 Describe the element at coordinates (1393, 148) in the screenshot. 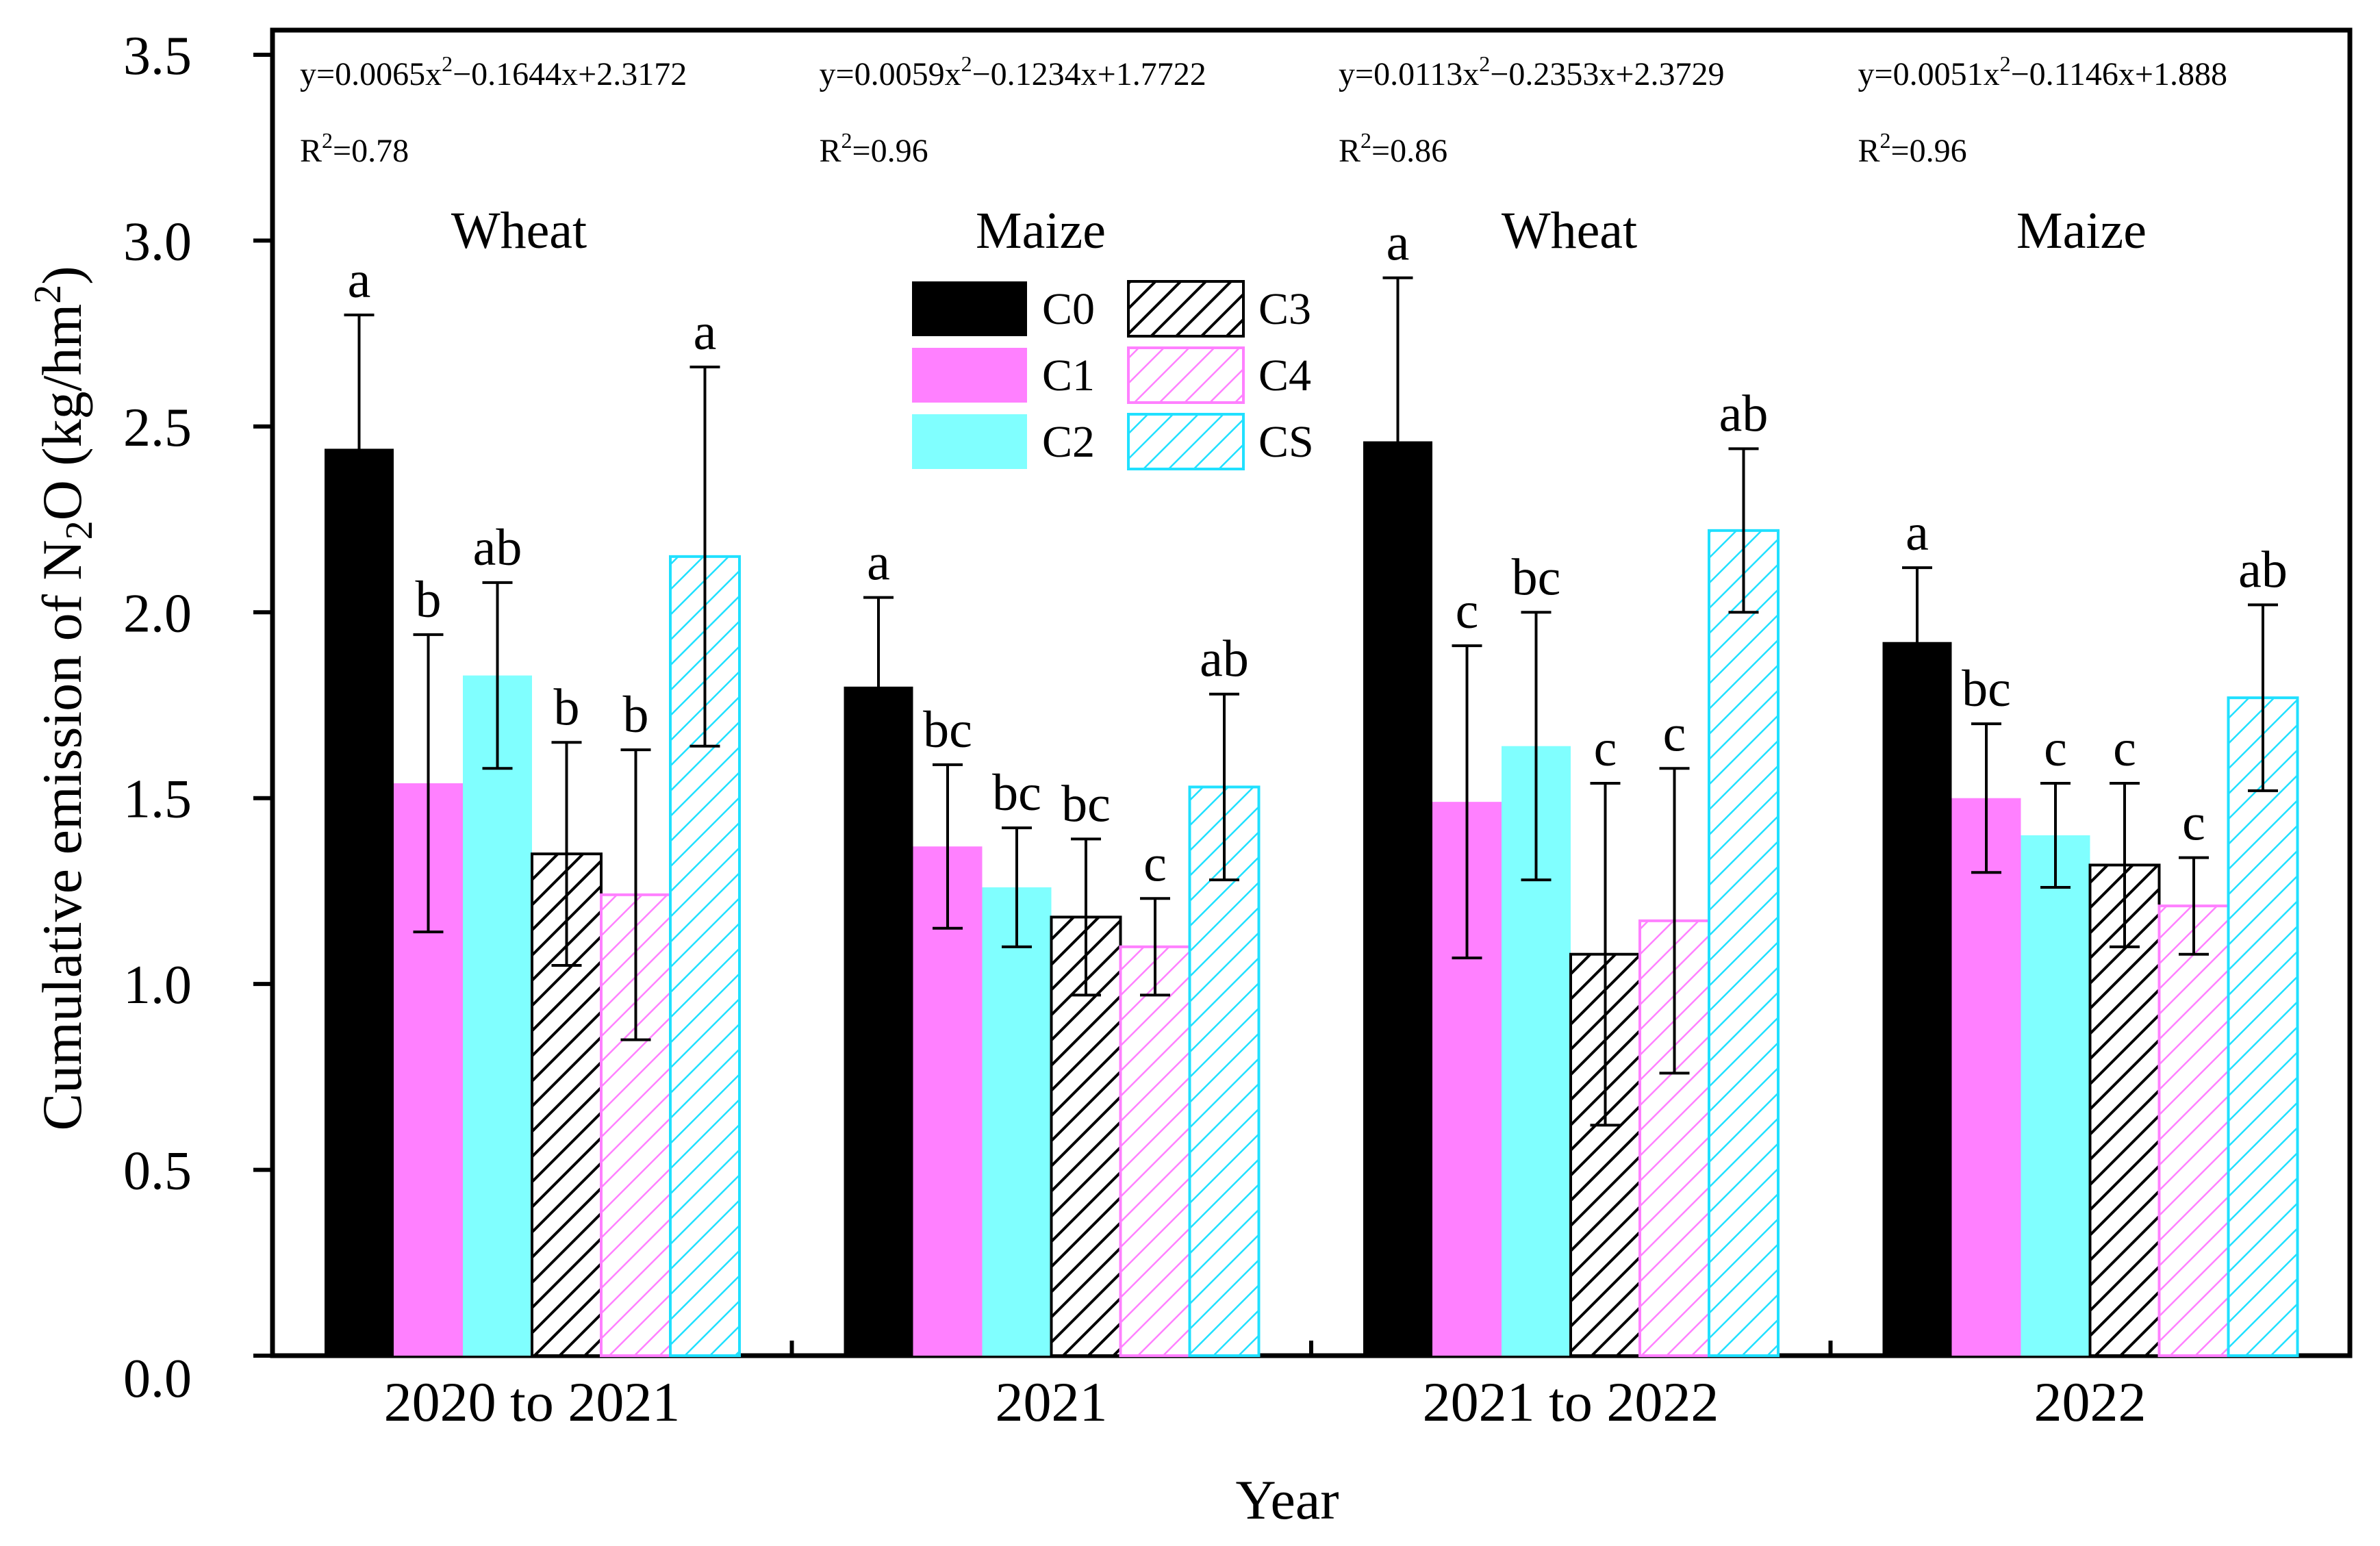

I see `r-squared-label: R2=0.86` at that location.